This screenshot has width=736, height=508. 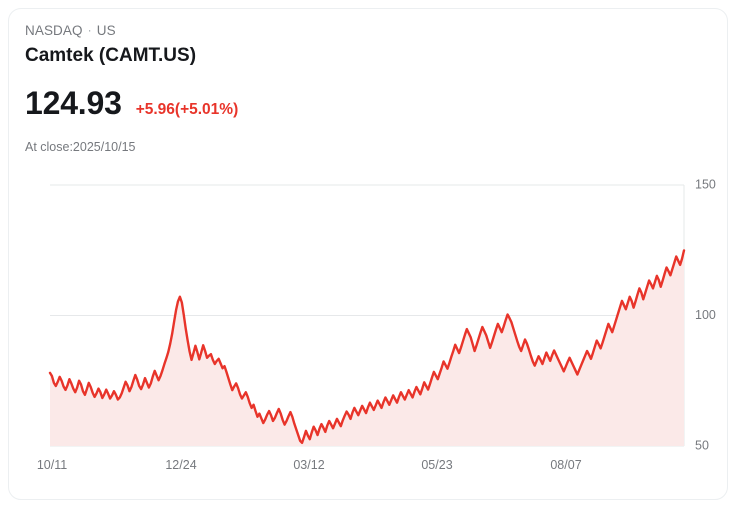 What do you see at coordinates (54, 30) in the screenshot?
I see `exchange-label: NASDAQ` at bounding box center [54, 30].